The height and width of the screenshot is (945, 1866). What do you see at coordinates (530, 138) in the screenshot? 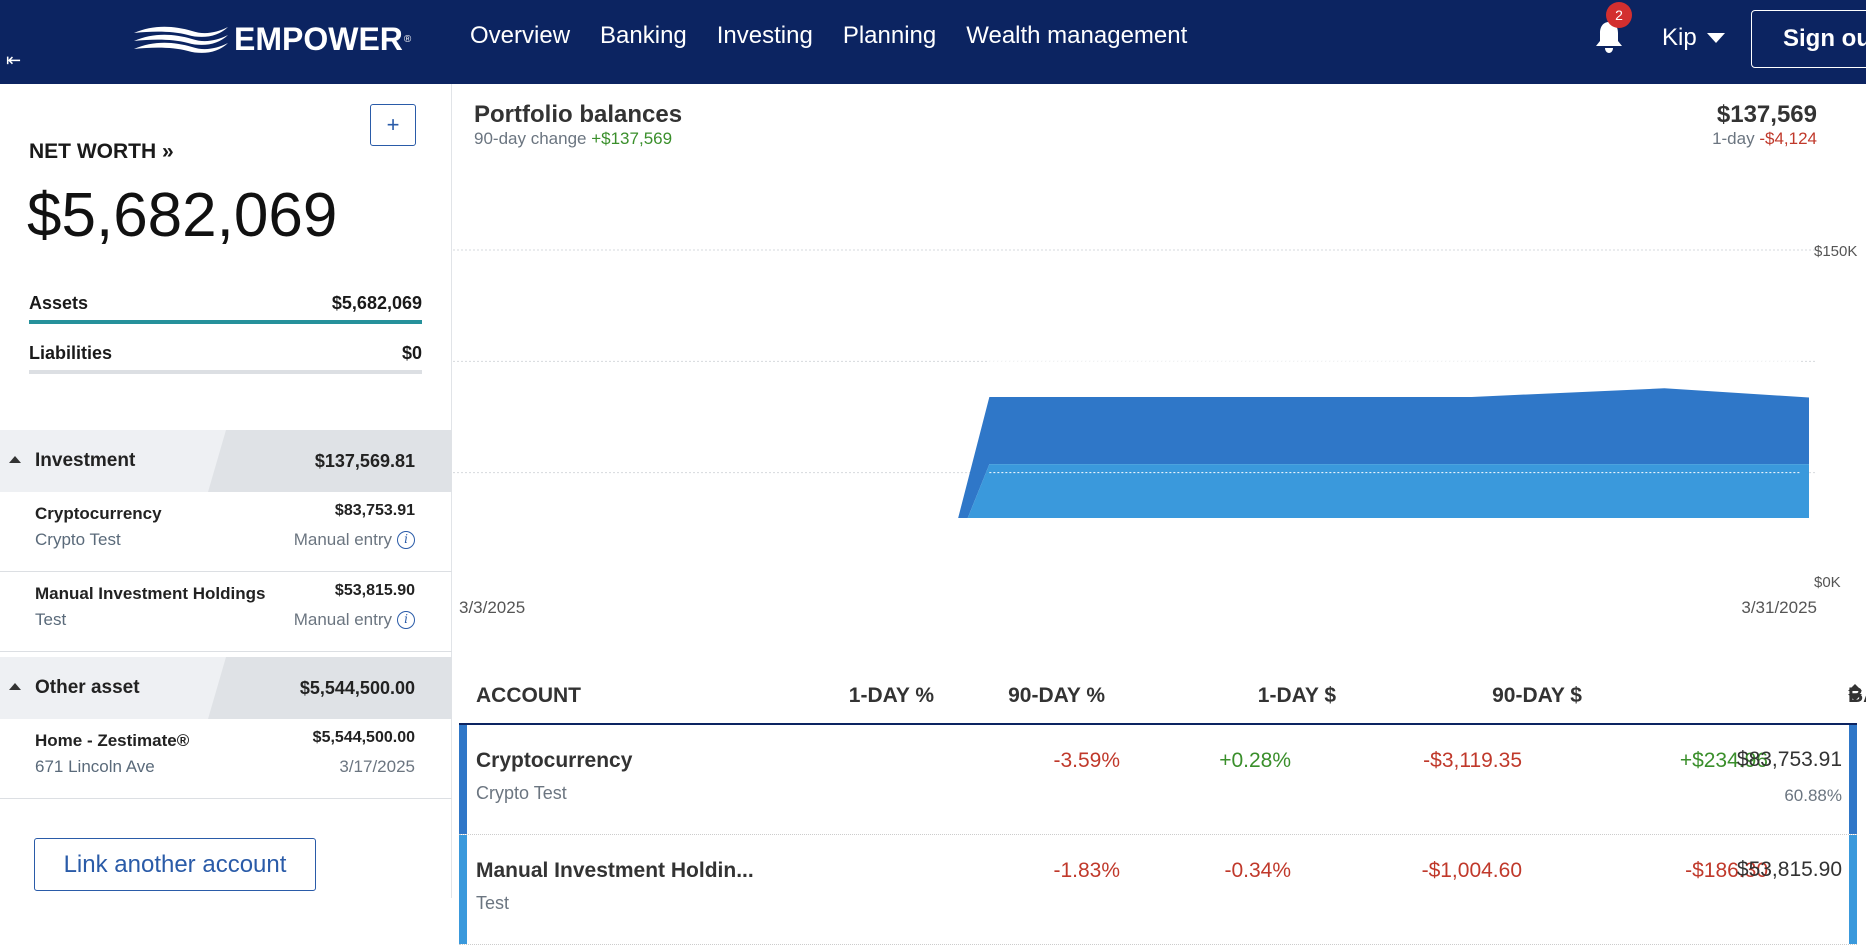
I see `change-label: 90-day change` at bounding box center [530, 138].